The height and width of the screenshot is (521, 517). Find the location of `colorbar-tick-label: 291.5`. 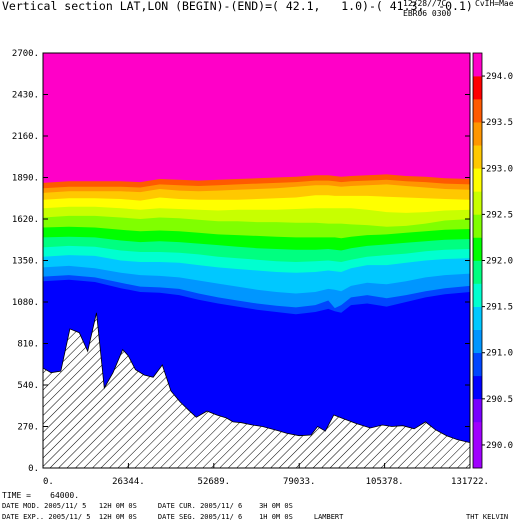

colorbar-tick-label: 291.5 is located at coordinates (499, 308).